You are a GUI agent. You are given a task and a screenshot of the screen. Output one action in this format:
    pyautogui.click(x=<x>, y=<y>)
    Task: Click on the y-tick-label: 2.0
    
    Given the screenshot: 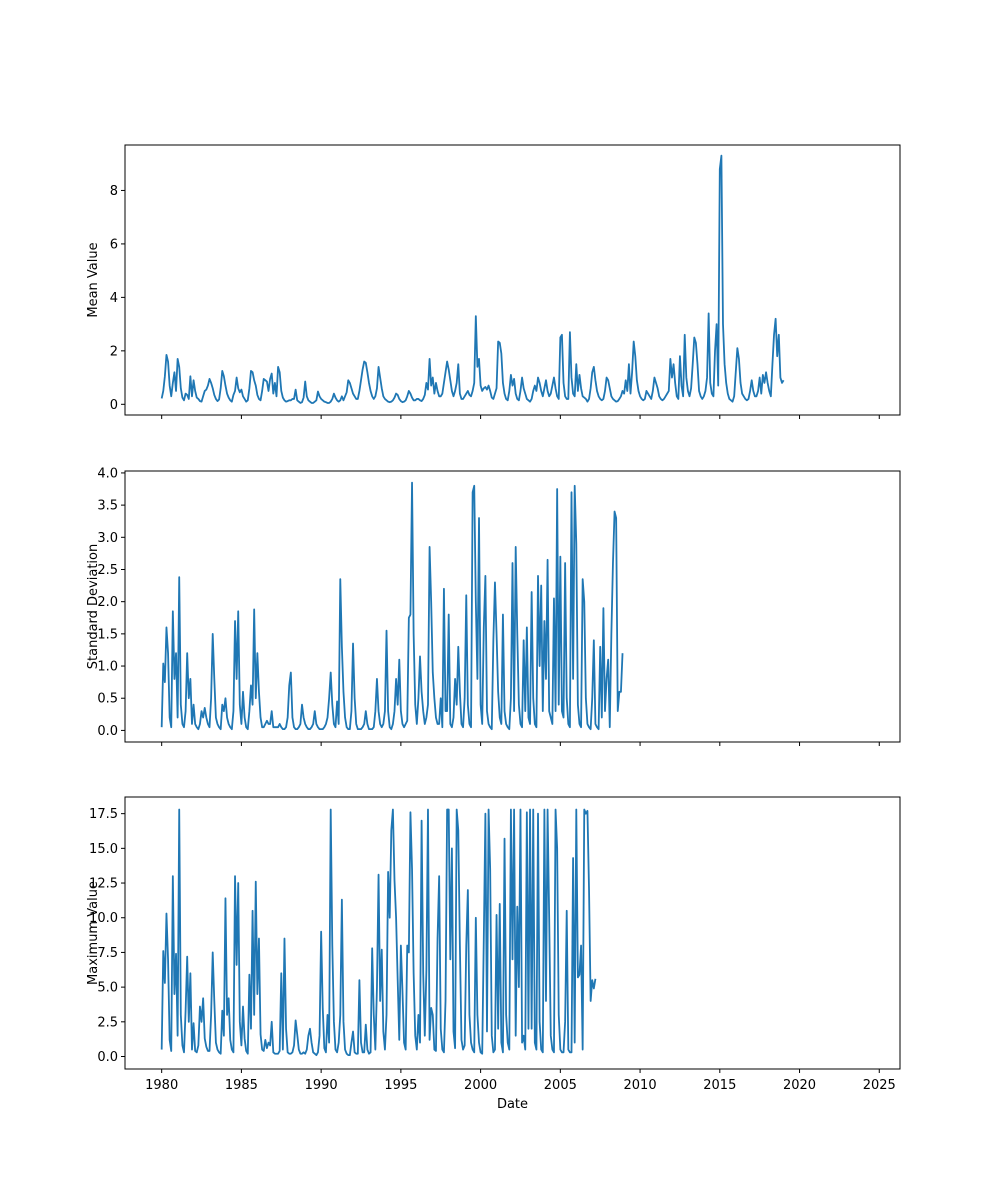 What is the action you would take?
    pyautogui.click(x=107, y=602)
    